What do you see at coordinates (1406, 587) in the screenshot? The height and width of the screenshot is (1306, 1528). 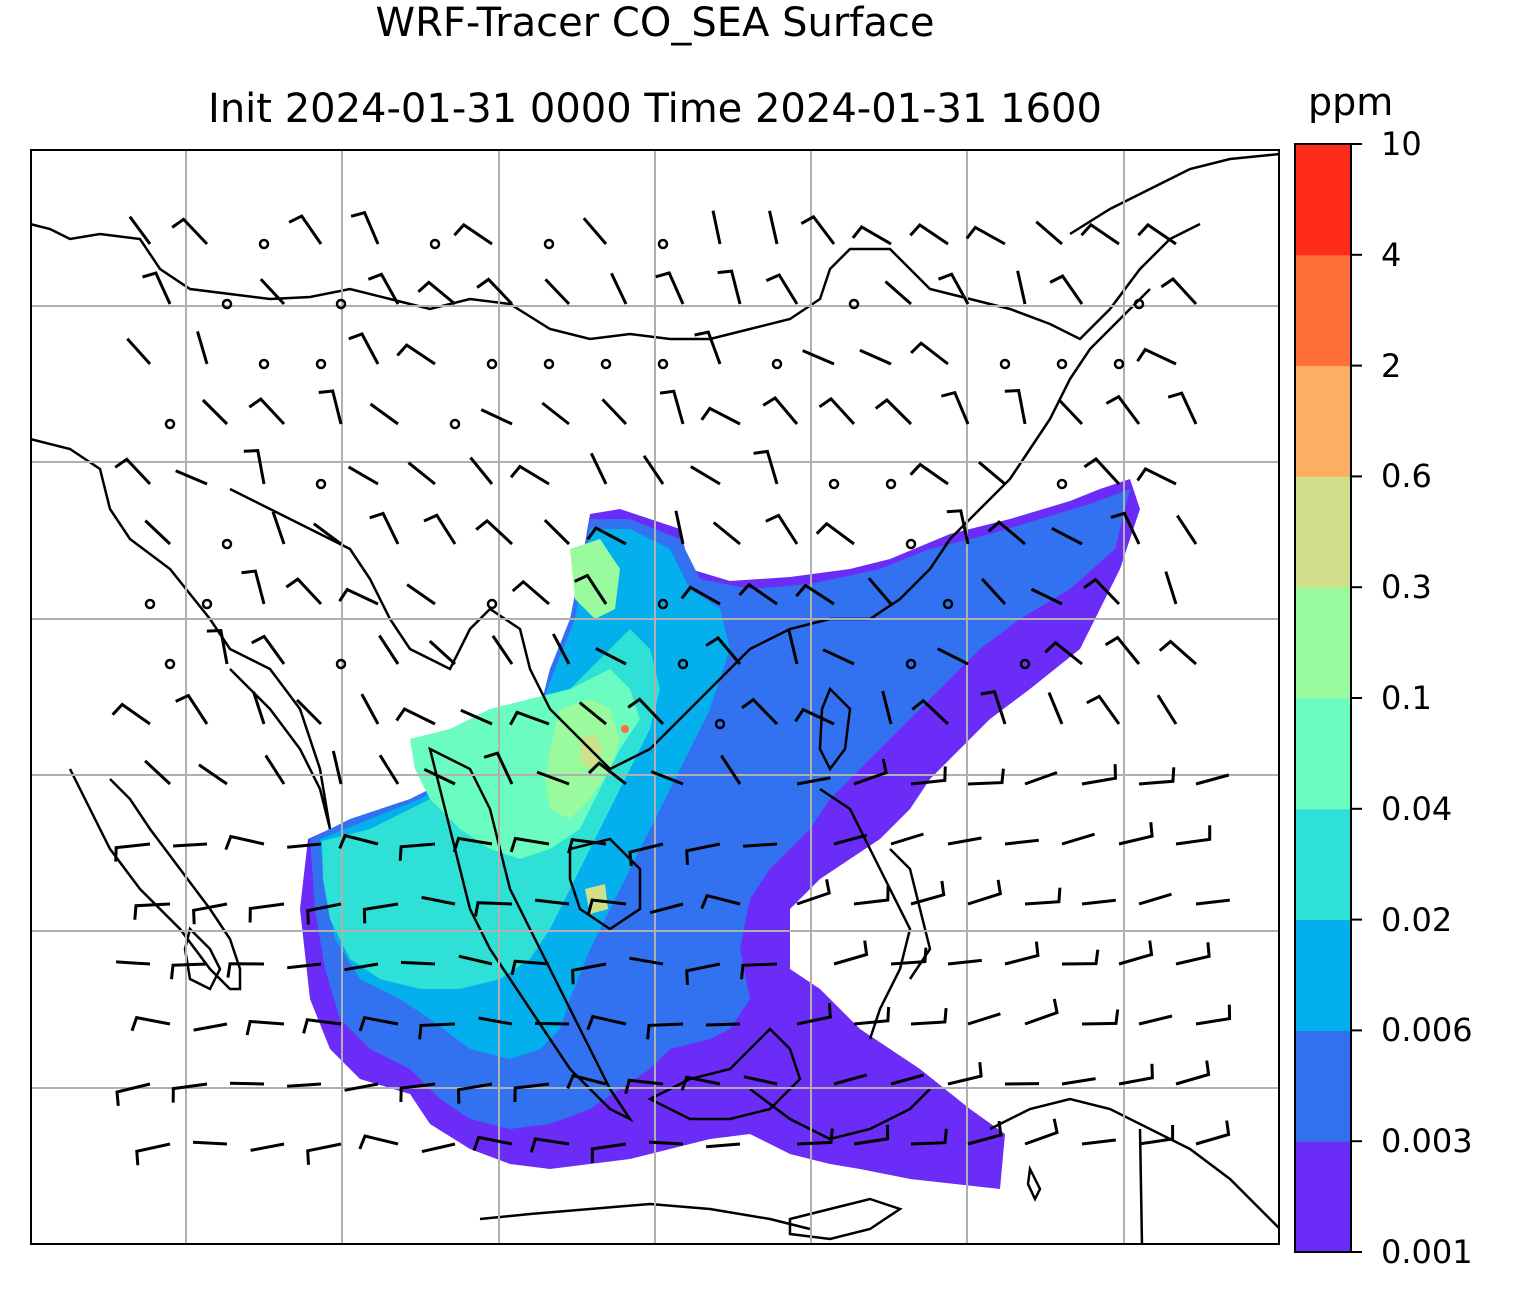 I see `colorbar-tick-label: 0.3` at bounding box center [1406, 587].